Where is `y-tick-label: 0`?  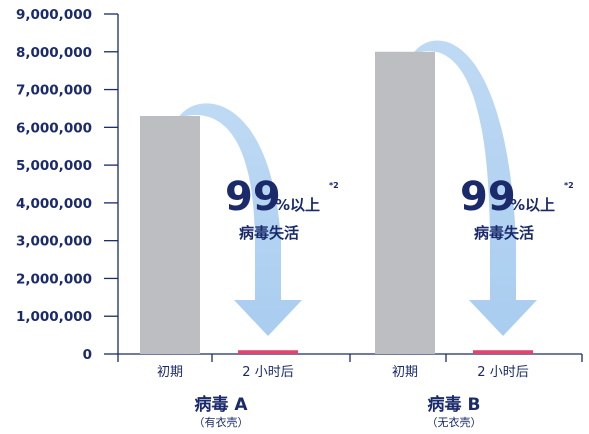
y-tick-label: 0 is located at coordinates (87, 355).